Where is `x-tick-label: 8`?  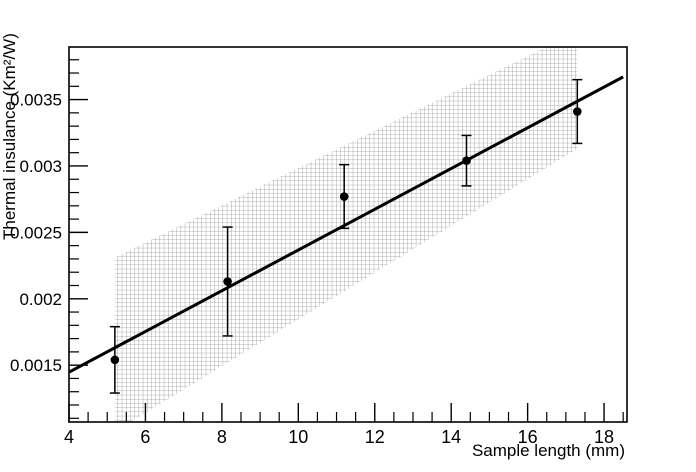 x-tick-label: 8 is located at coordinates (222, 437).